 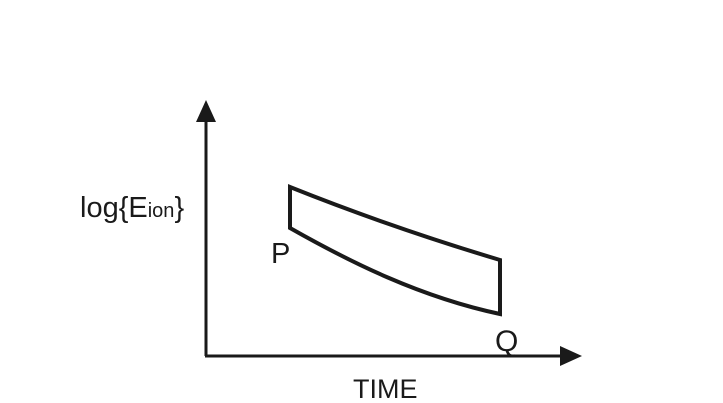 What do you see at coordinates (507, 341) in the screenshot?
I see `point-label-q: Q` at bounding box center [507, 341].